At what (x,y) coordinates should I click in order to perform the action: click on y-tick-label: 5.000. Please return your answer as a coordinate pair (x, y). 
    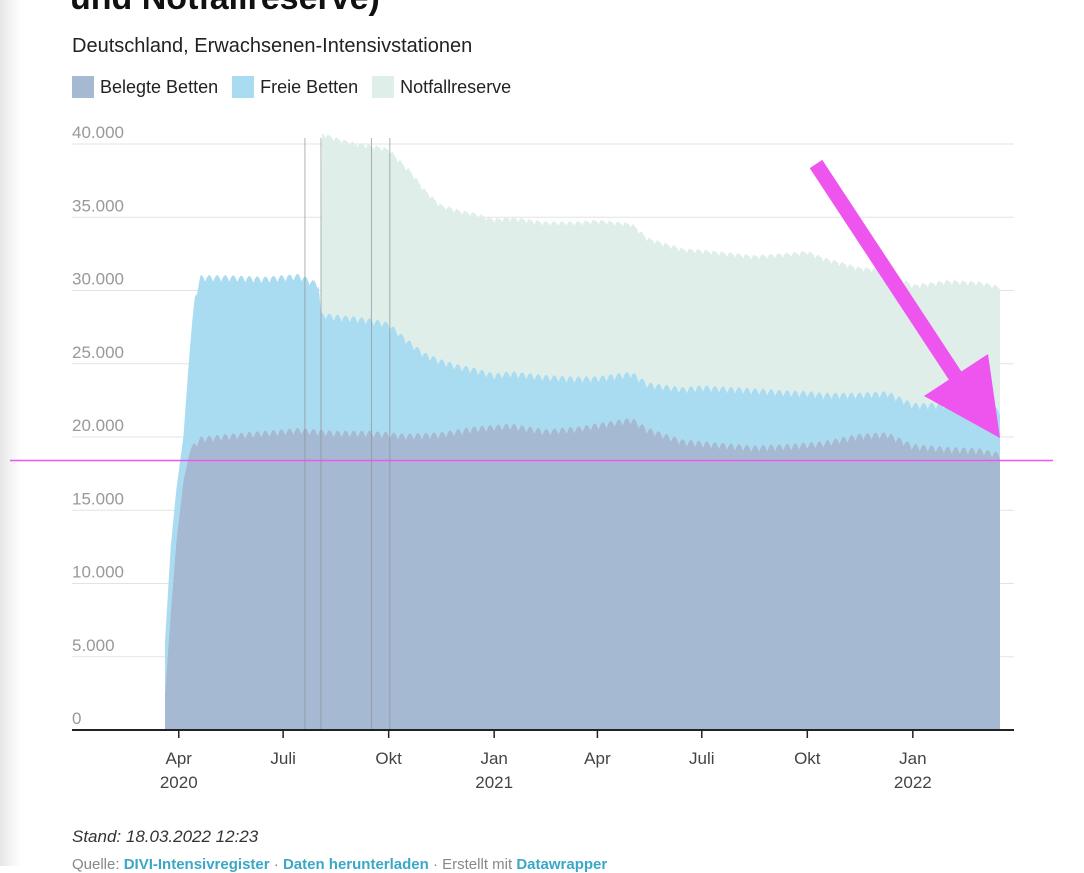
    Looking at the image, I should click on (93, 645).